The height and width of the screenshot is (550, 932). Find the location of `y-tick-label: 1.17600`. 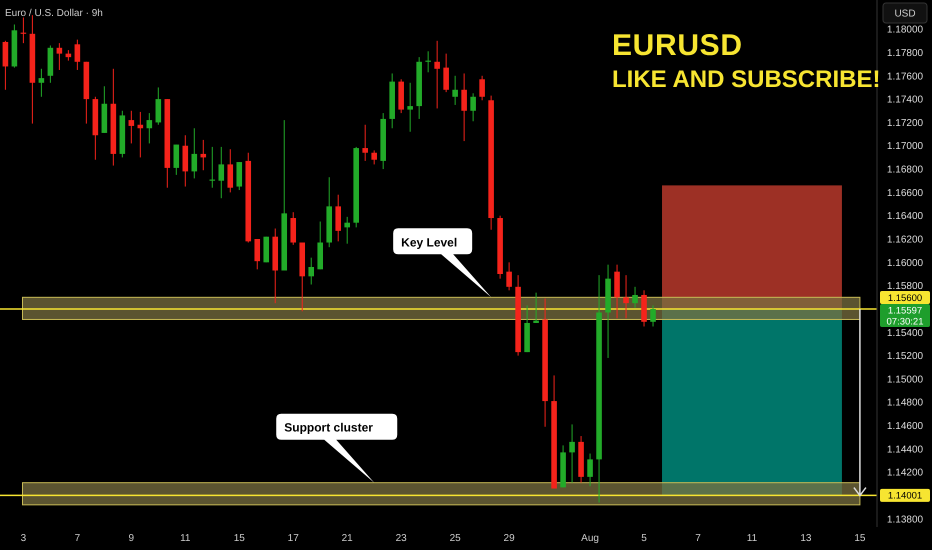

y-tick-label: 1.17600 is located at coordinates (905, 76).